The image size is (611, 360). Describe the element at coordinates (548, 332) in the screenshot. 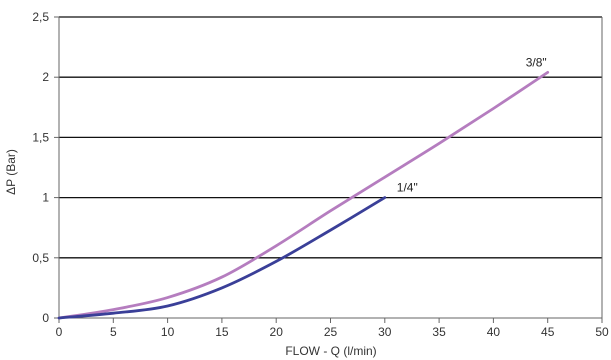

I see `x-tick-label-9: 45` at that location.